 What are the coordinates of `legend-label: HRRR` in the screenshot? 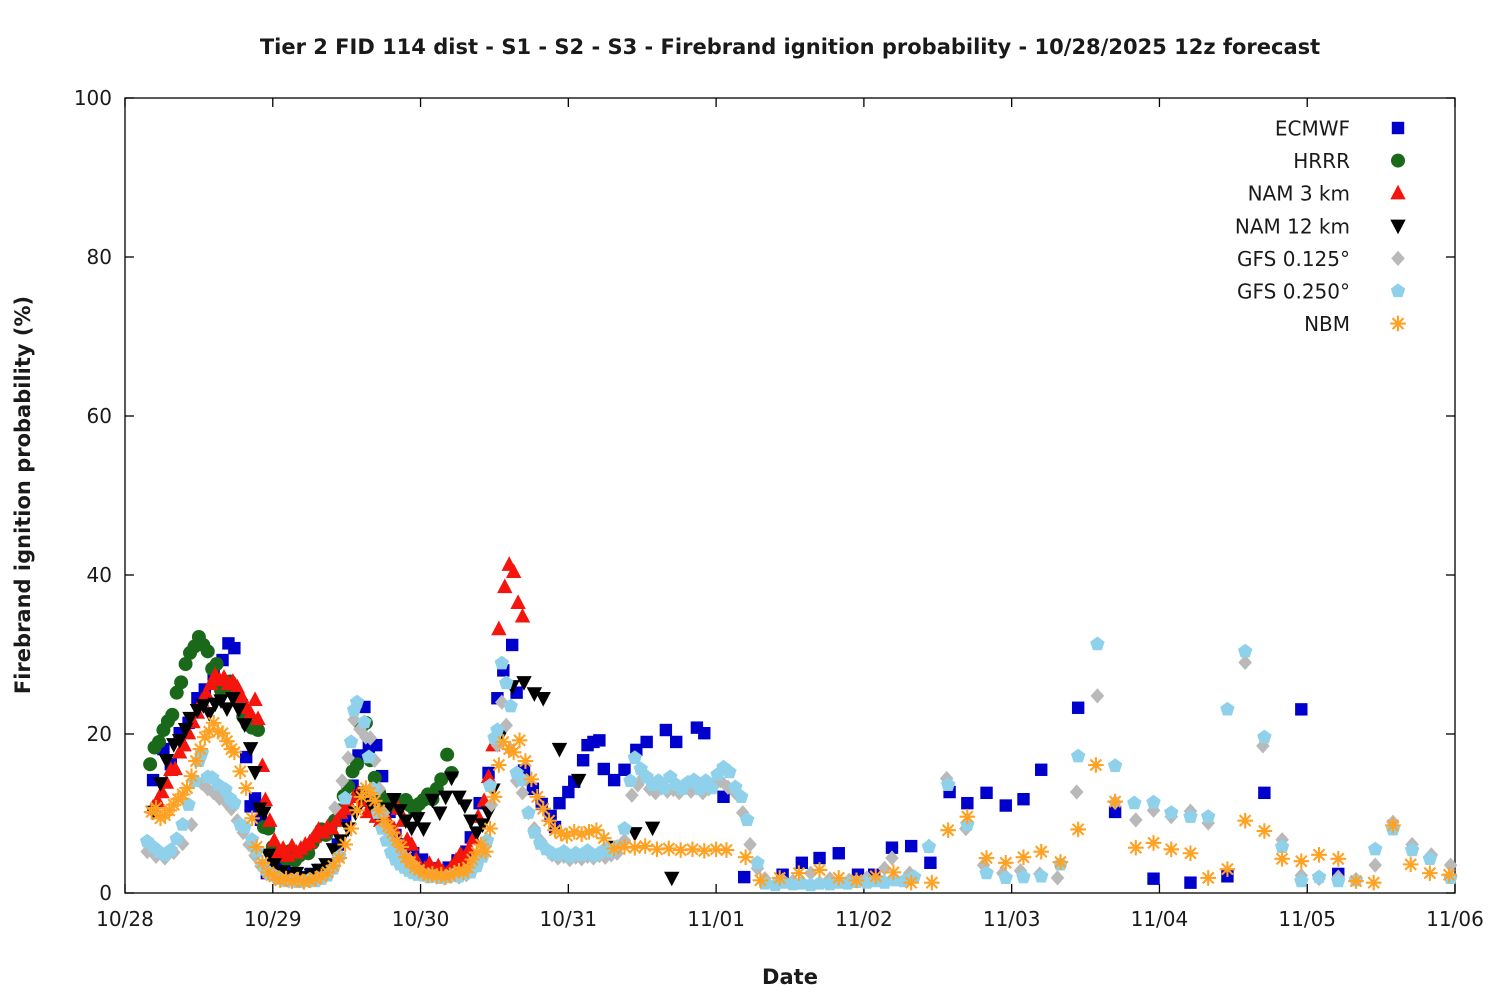 It's located at (1321, 161).